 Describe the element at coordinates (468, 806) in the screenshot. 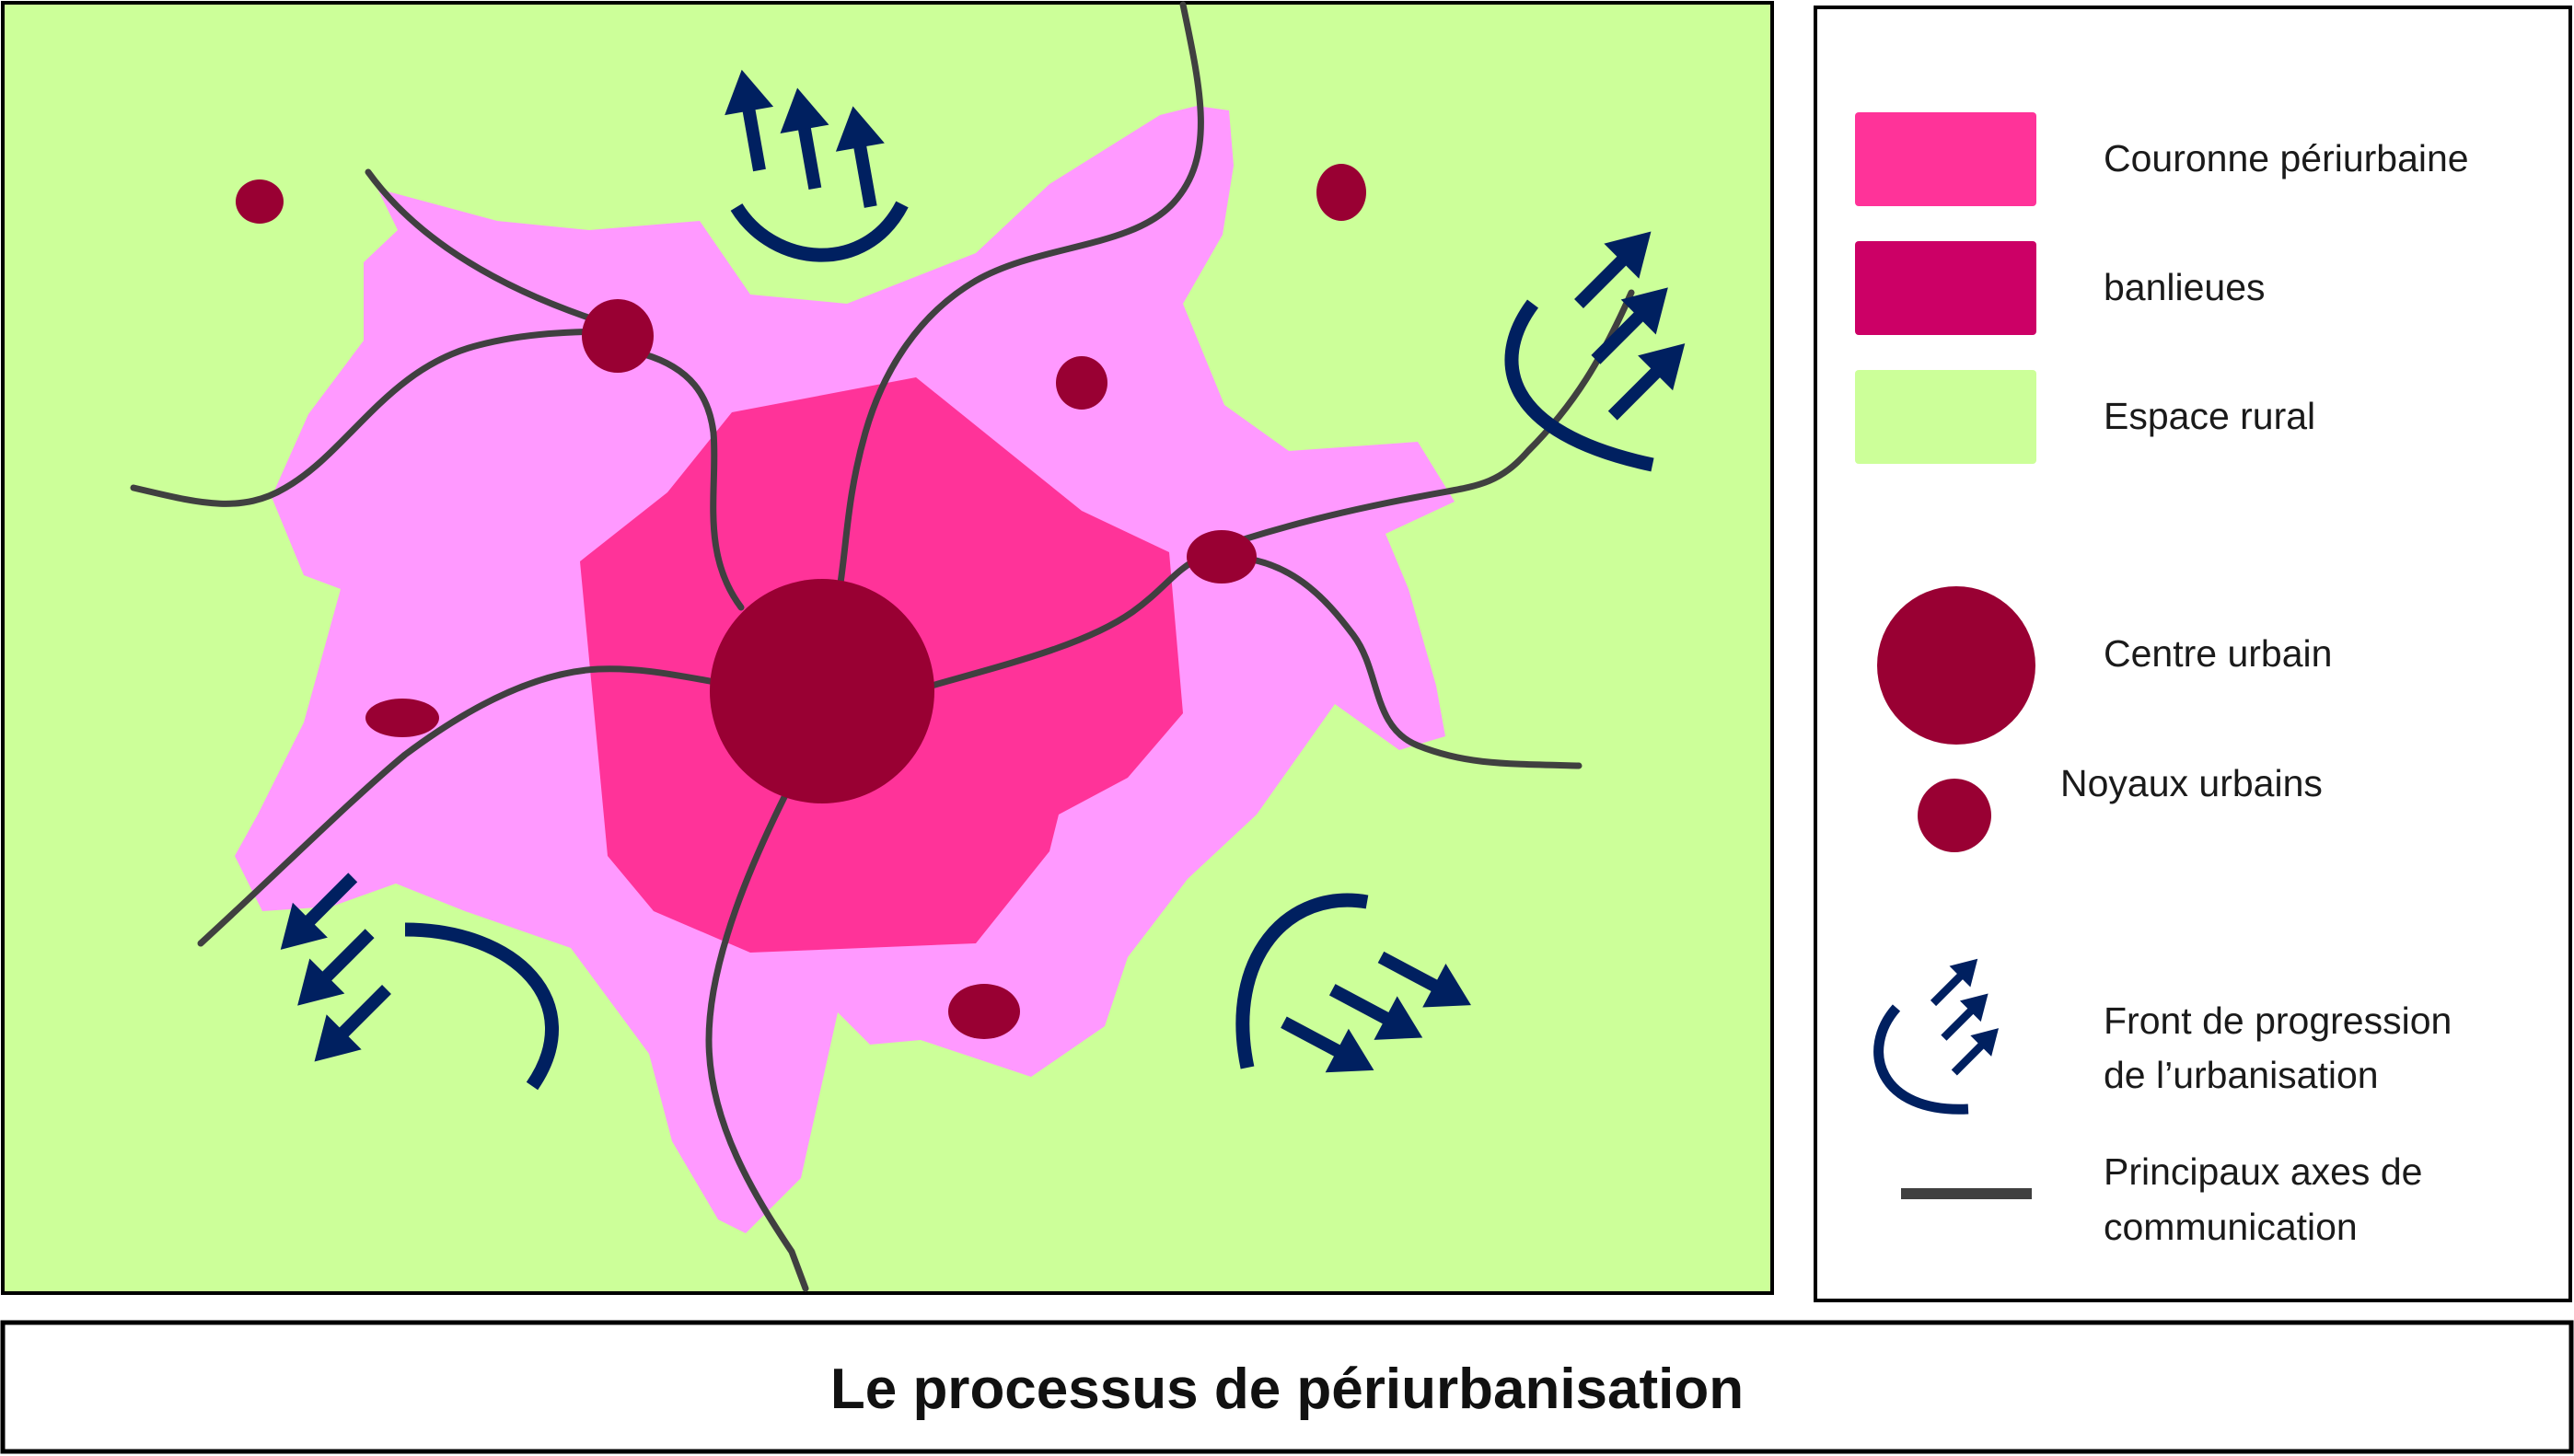

I see `road-south-west` at that location.